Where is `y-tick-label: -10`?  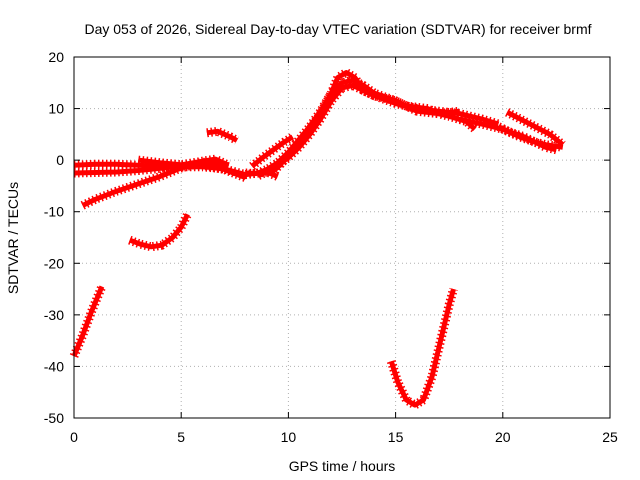 y-tick-label: -10 is located at coordinates (54, 212).